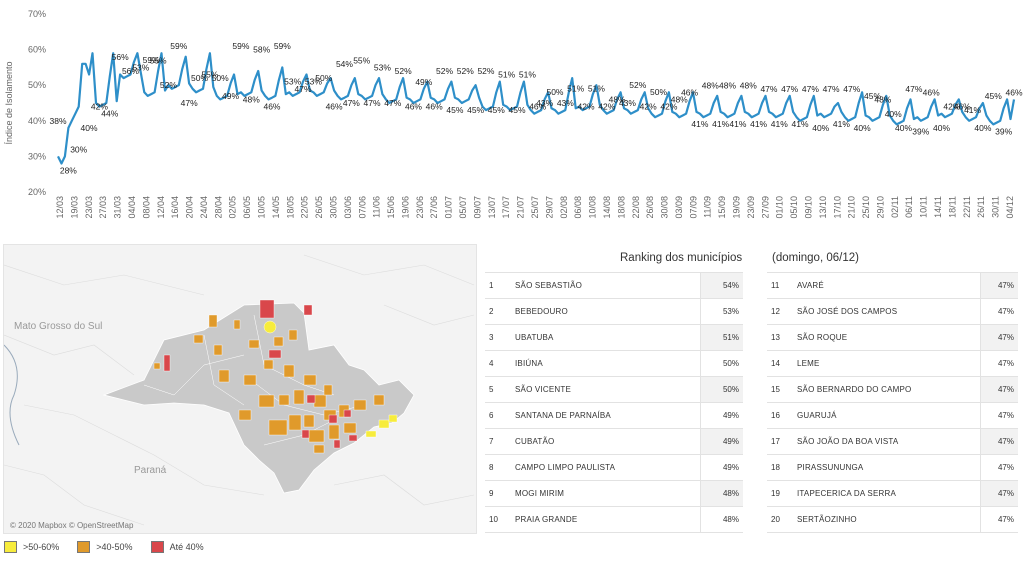 This screenshot has height=578, width=1024. I want to click on municipality-name: PIRASSUNUNGA, so click(887, 467).